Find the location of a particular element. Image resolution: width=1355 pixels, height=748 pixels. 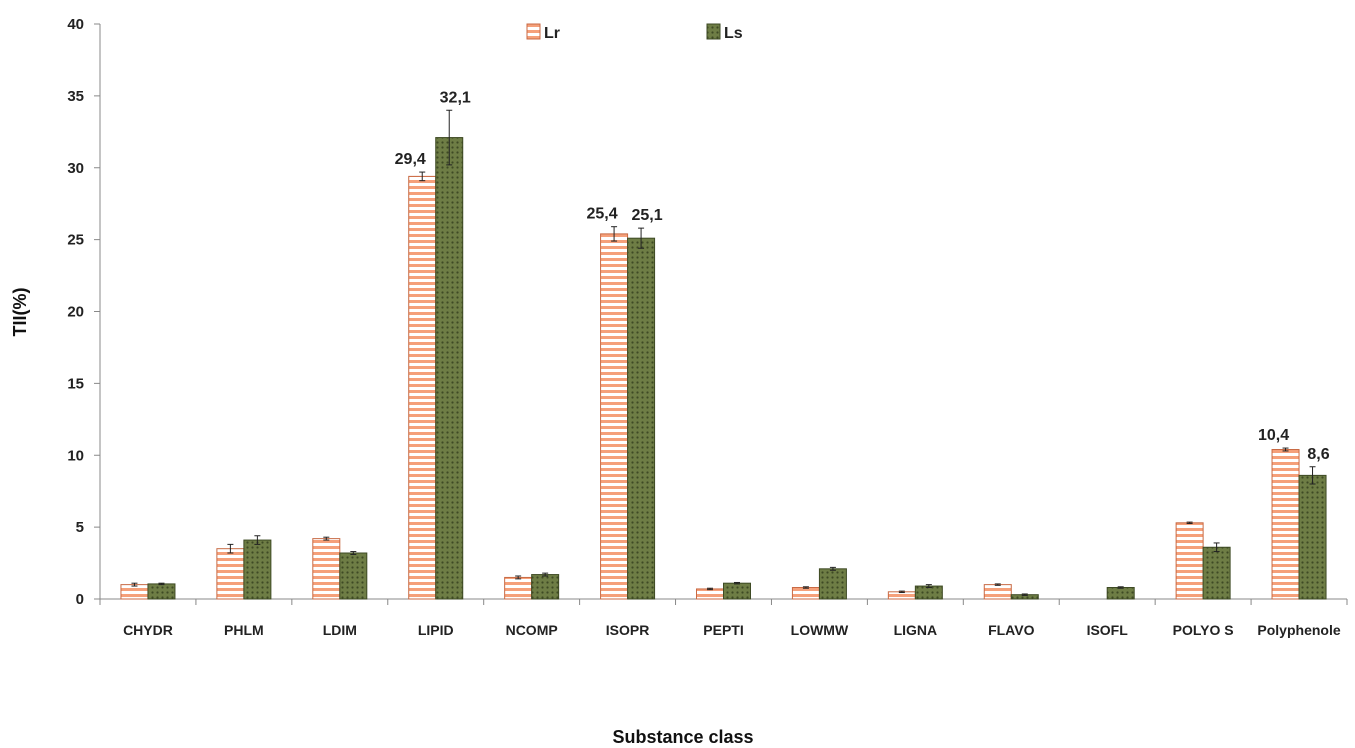

legend-swatch-lr is located at coordinates (533, 31).